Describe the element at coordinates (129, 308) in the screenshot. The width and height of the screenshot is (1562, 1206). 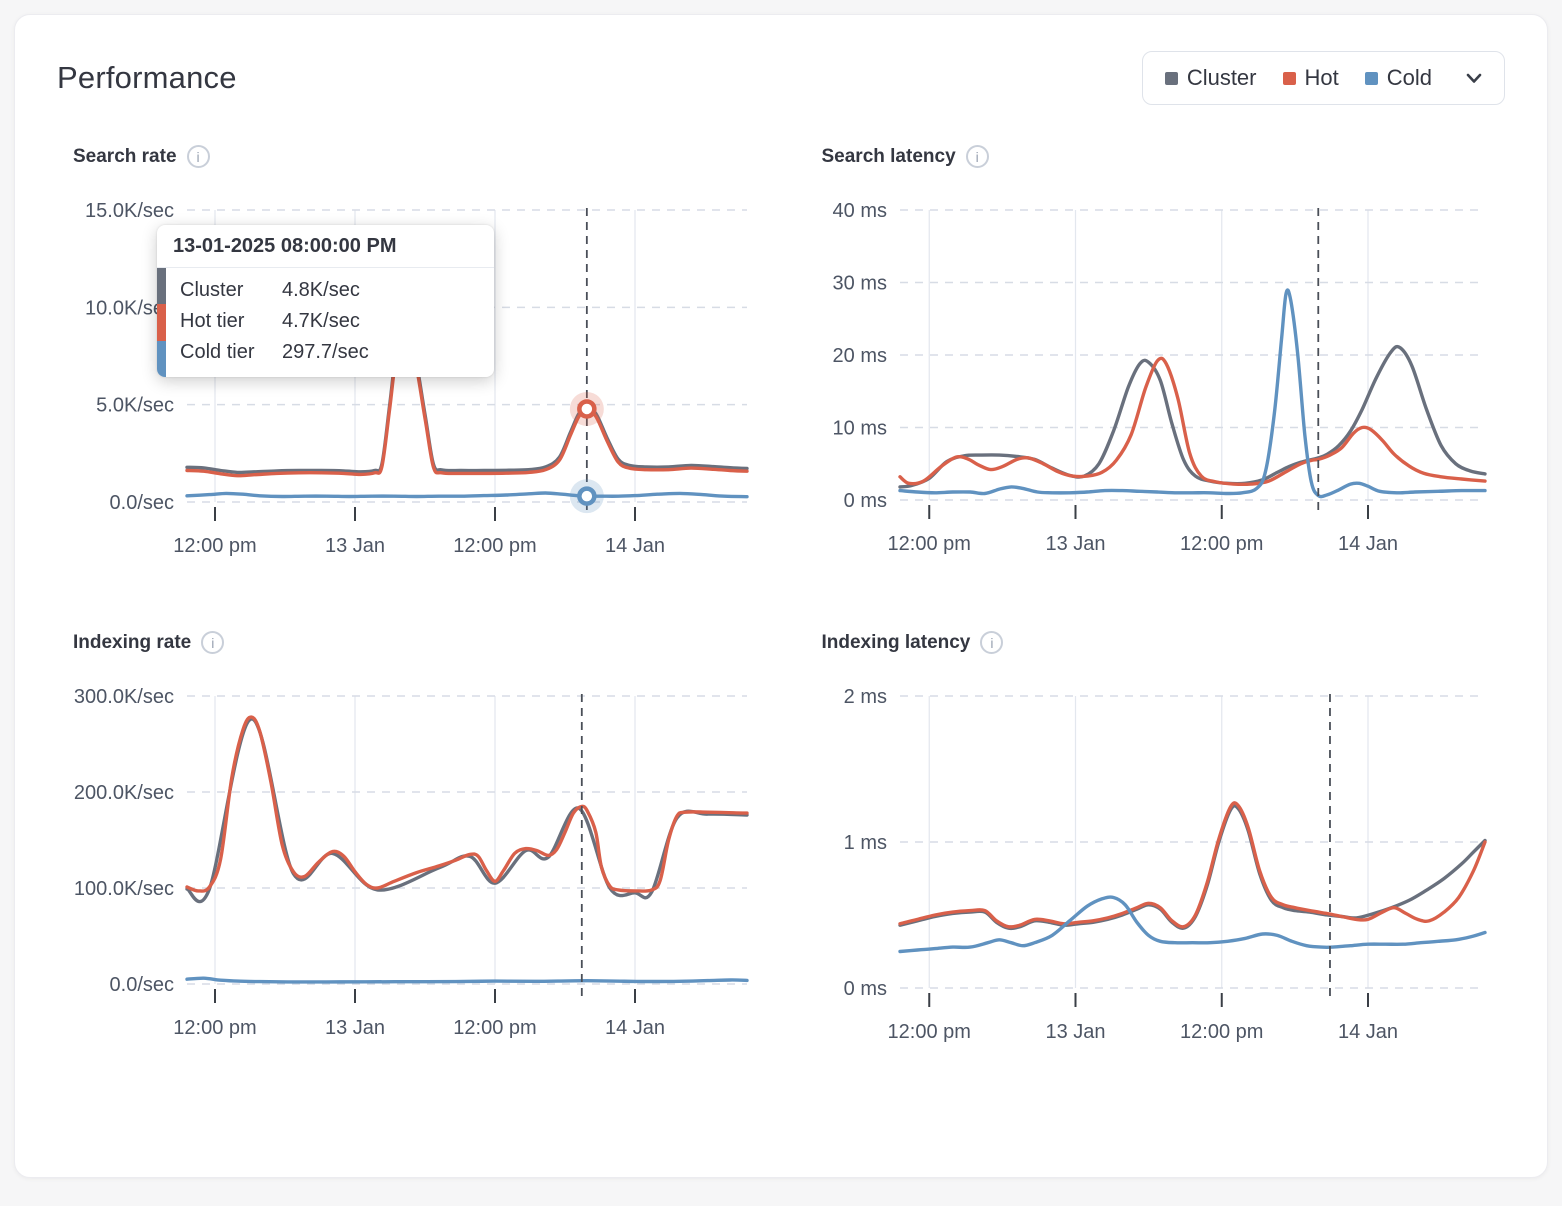
I see `svg-text: 10.0K/sec` at that location.